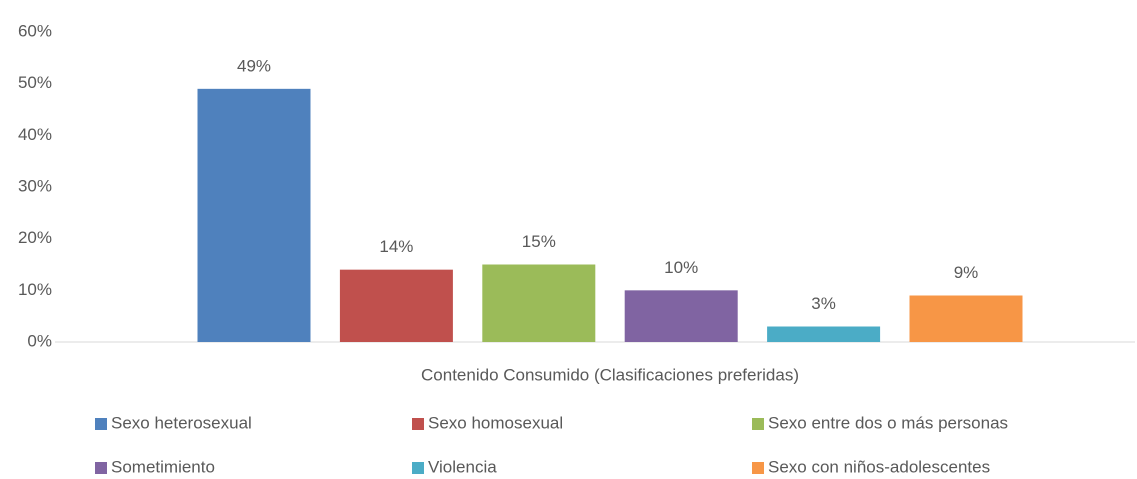 The height and width of the screenshot is (479, 1137). Describe the element at coordinates (35, 134) in the screenshot. I see `y-tick-label: 40%` at that location.